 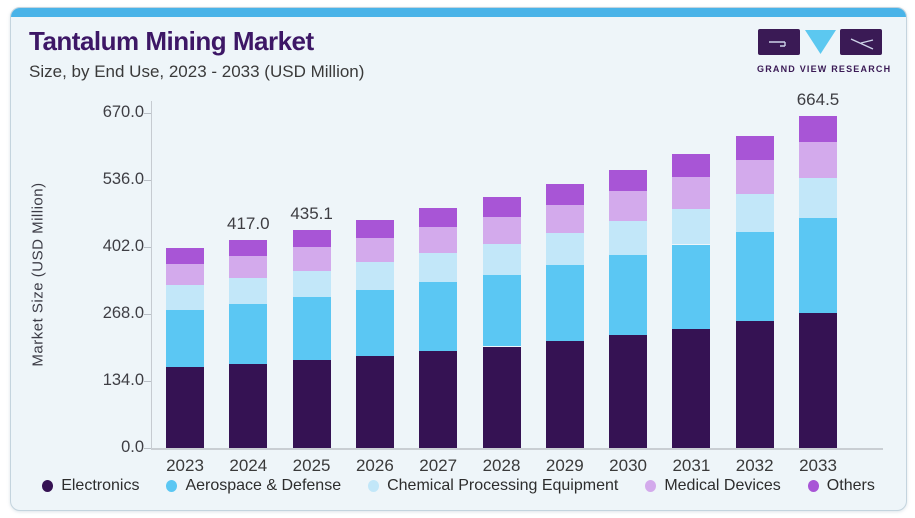 What do you see at coordinates (311, 214) in the screenshot?
I see `bar-total-label: 435.1` at bounding box center [311, 214].